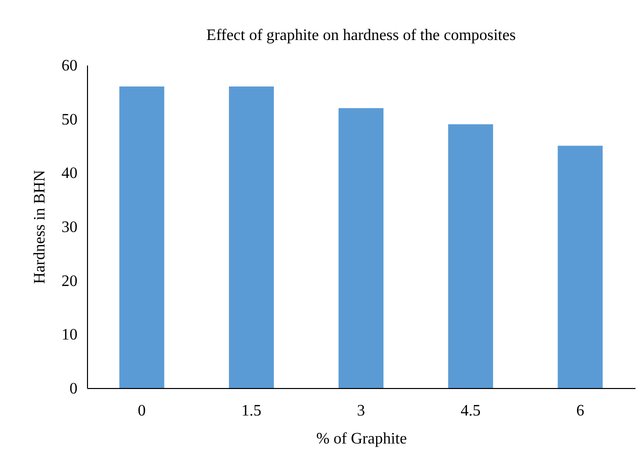 Image resolution: width=642 pixels, height=460 pixels. Describe the element at coordinates (580, 411) in the screenshot. I see `x-tick-label: 6` at that location.